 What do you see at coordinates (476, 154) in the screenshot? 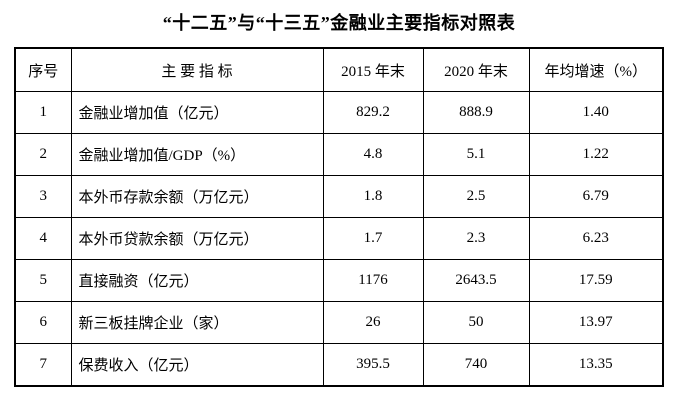
I see `cell-2020: 5.1` at bounding box center [476, 154].